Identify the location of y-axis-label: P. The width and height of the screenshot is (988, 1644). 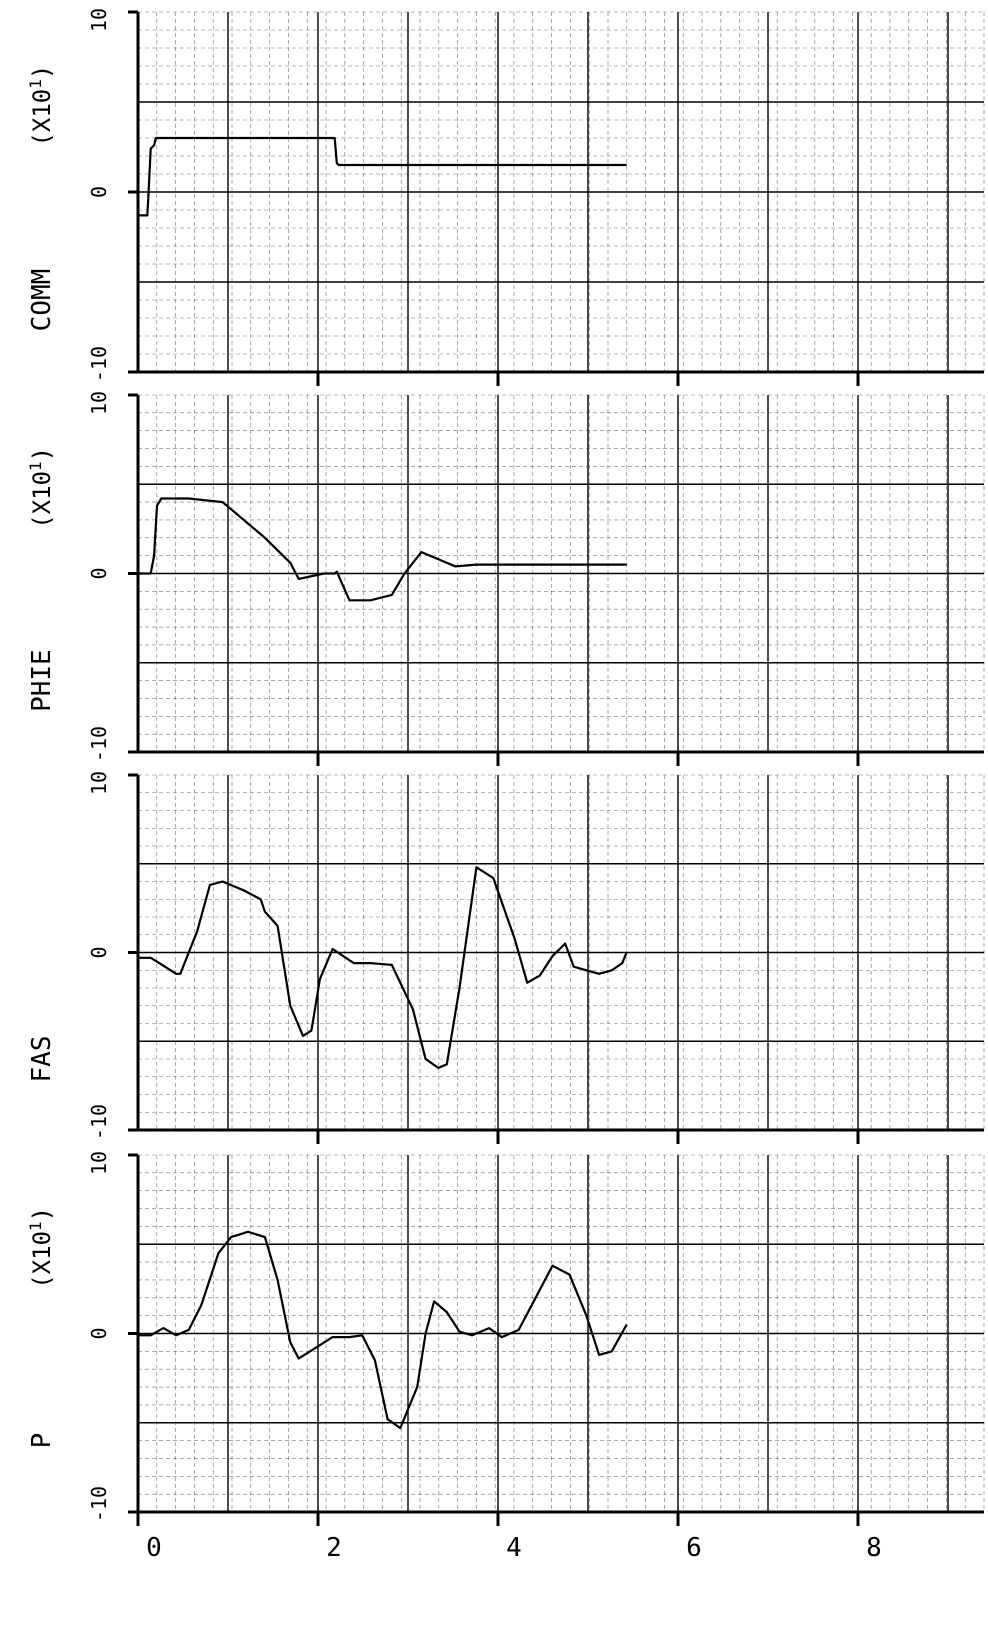
(42, 1441).